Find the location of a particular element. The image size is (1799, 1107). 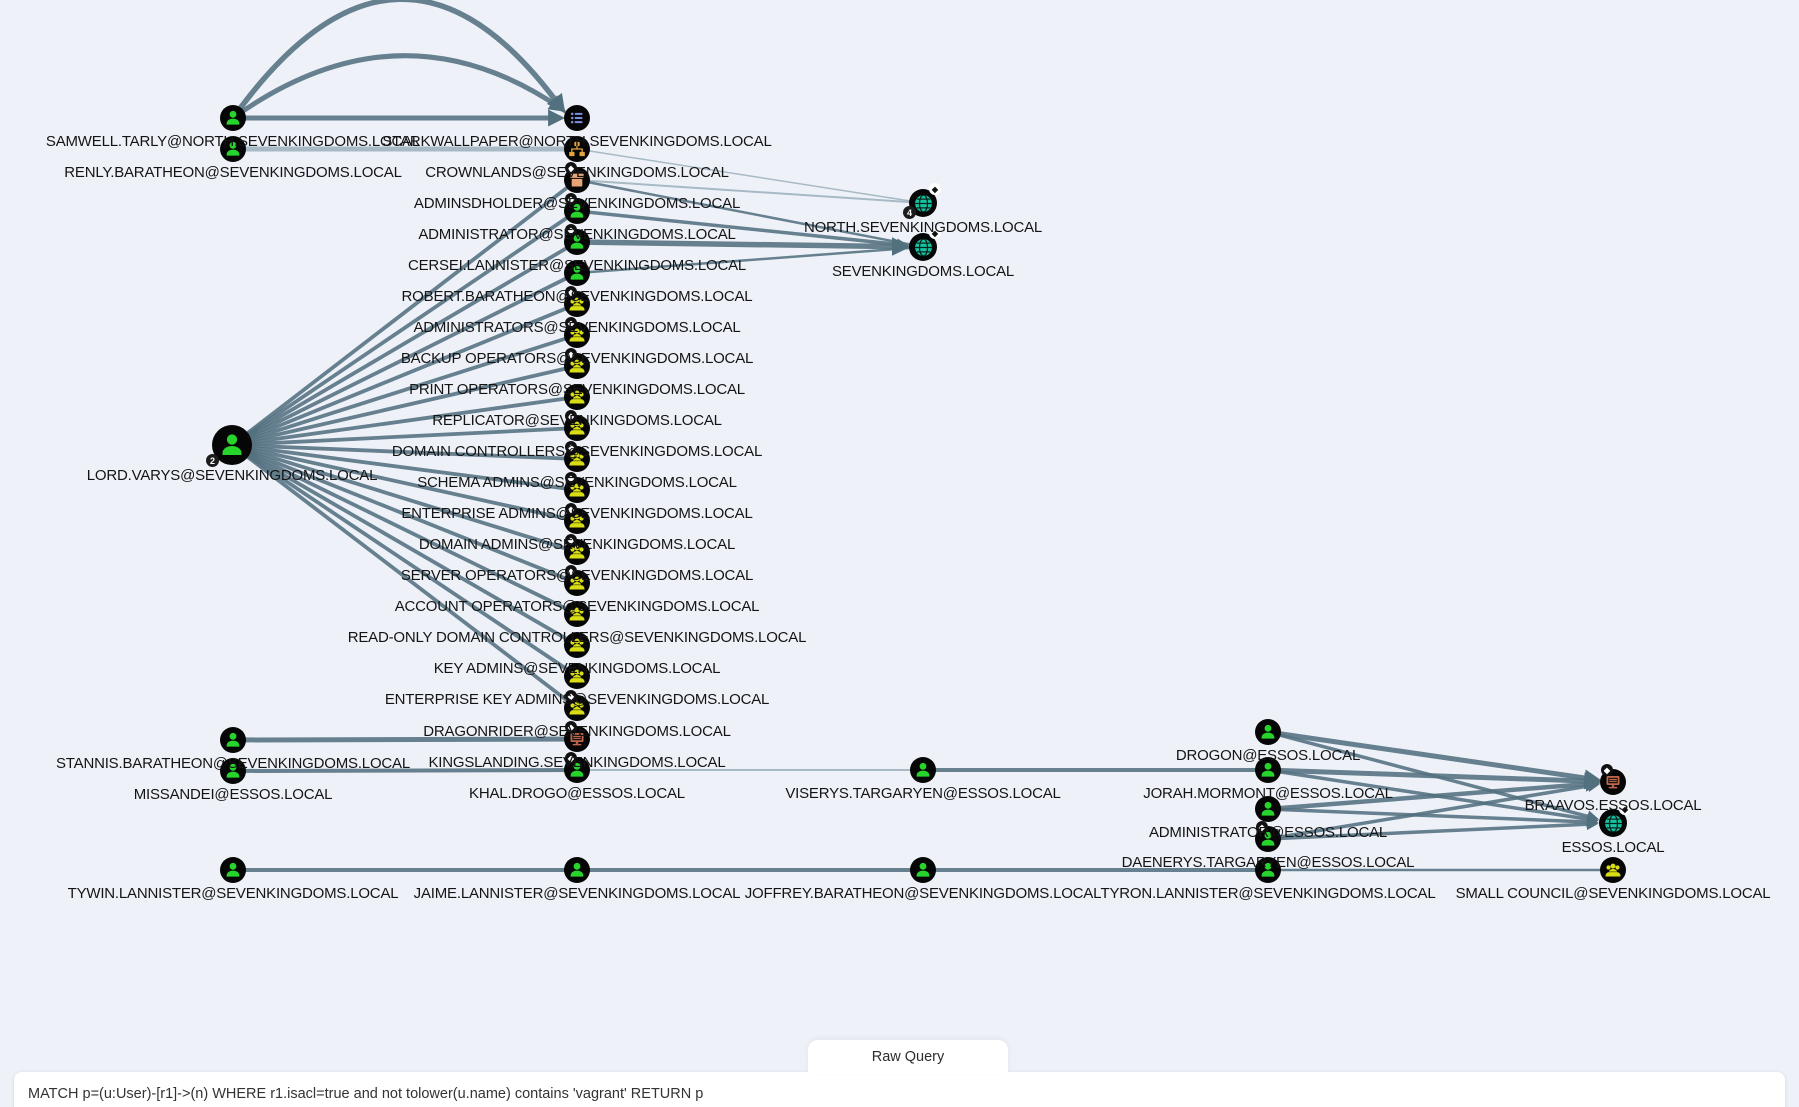

graph-edge-lord_varys-administrator_7k is located at coordinates (404, 328).